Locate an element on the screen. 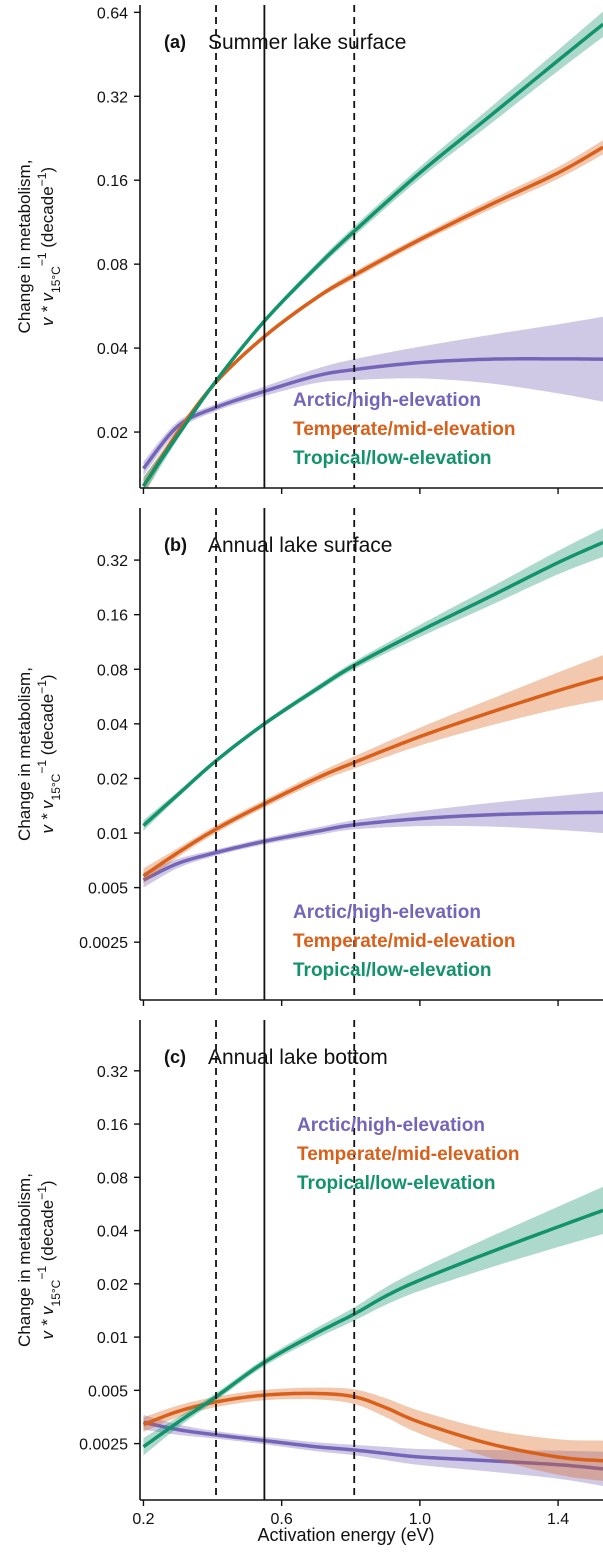  panel-title: Annual lake surface is located at coordinates (300, 545).